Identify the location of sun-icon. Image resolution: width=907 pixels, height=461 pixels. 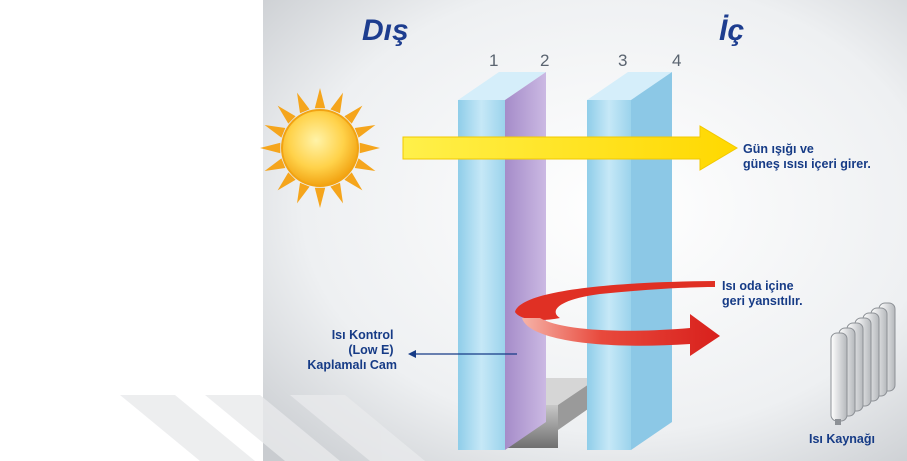
(320, 148).